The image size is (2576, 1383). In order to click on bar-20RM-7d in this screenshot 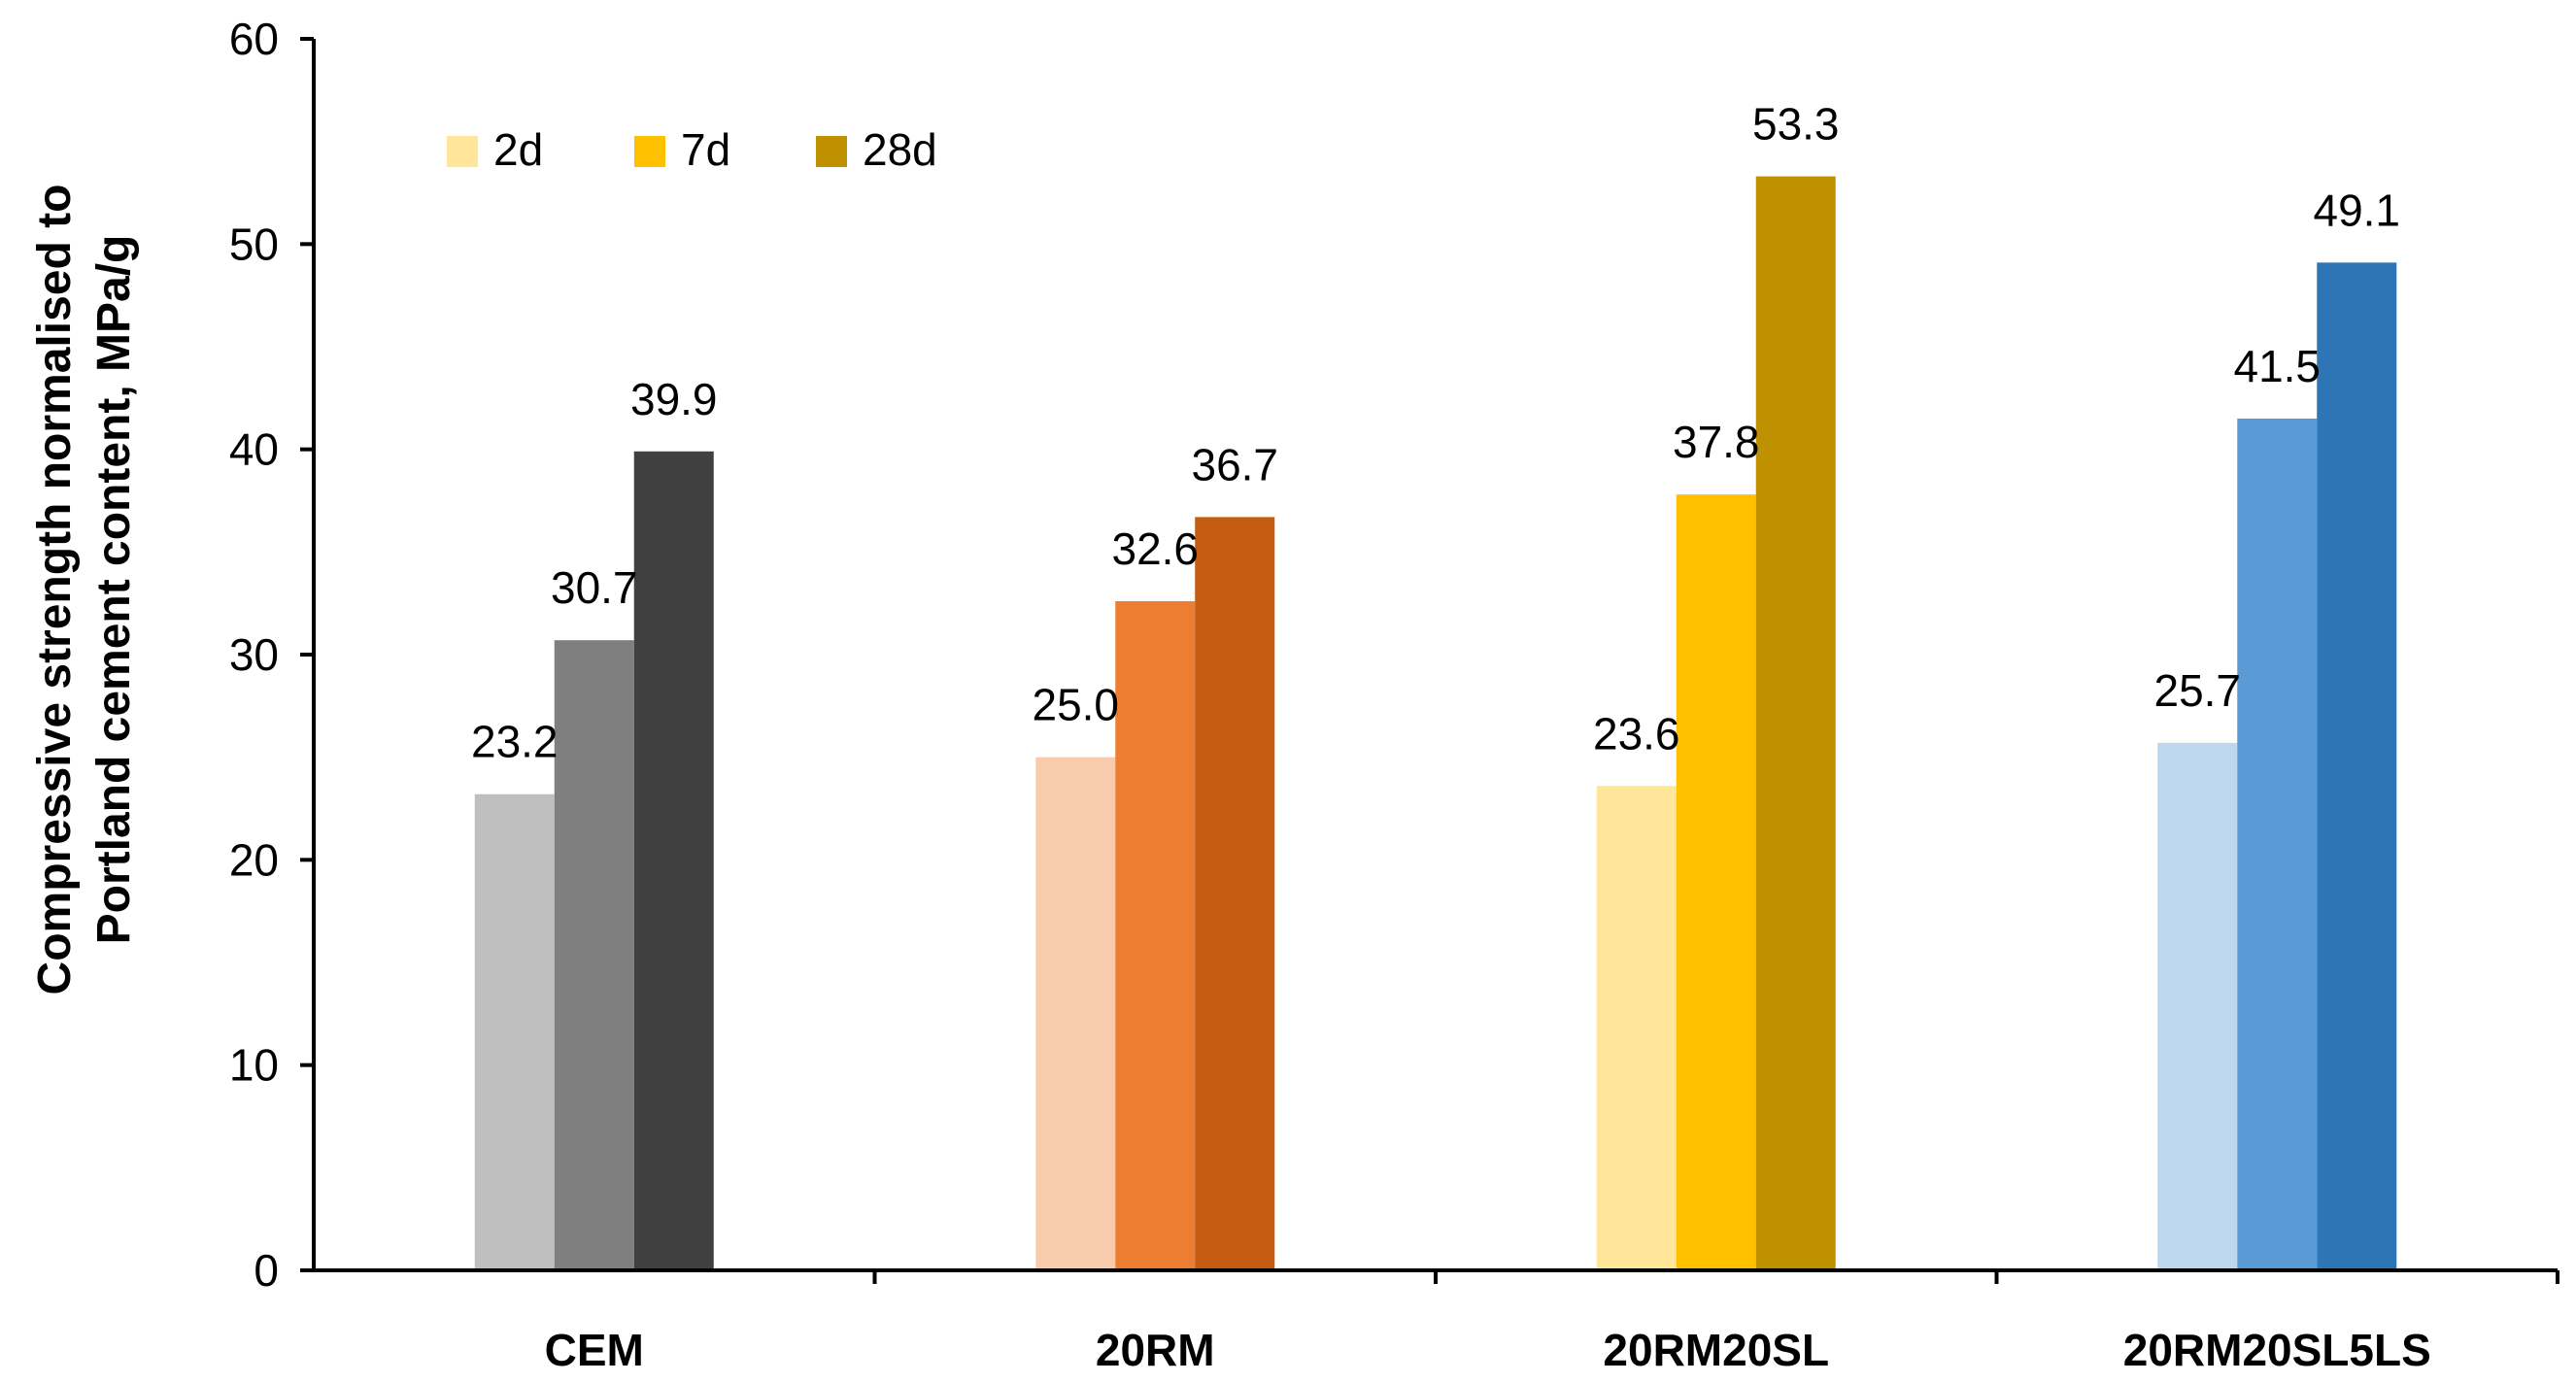, I will do `click(1155, 935)`.